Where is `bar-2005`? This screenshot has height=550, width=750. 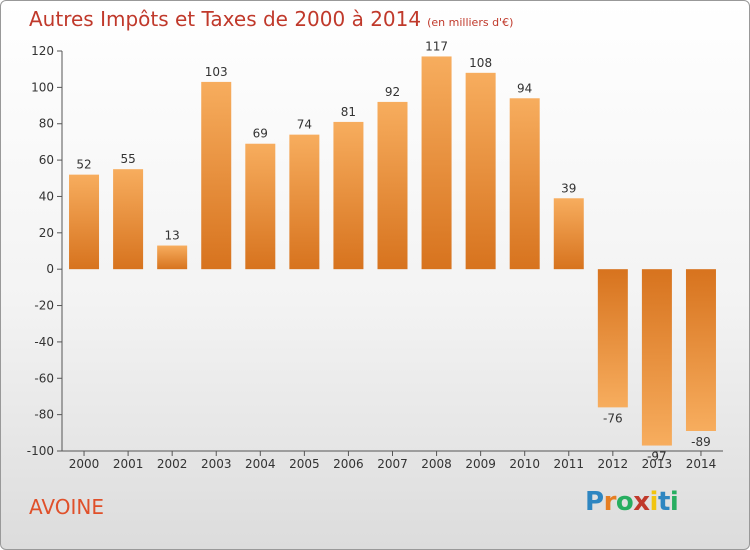
bar-2005 is located at coordinates (304, 202).